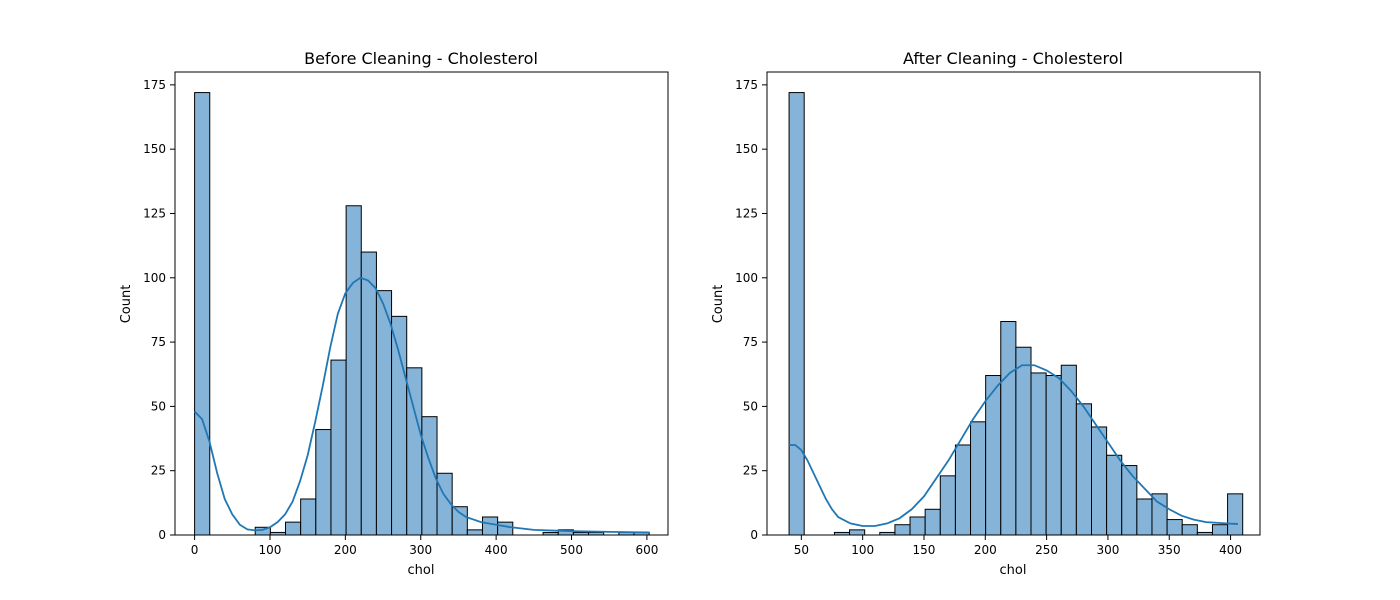 Image resolution: width=1400 pixels, height=600 pixels. What do you see at coordinates (195, 550) in the screenshot?
I see `x-tick-label: 0` at bounding box center [195, 550].